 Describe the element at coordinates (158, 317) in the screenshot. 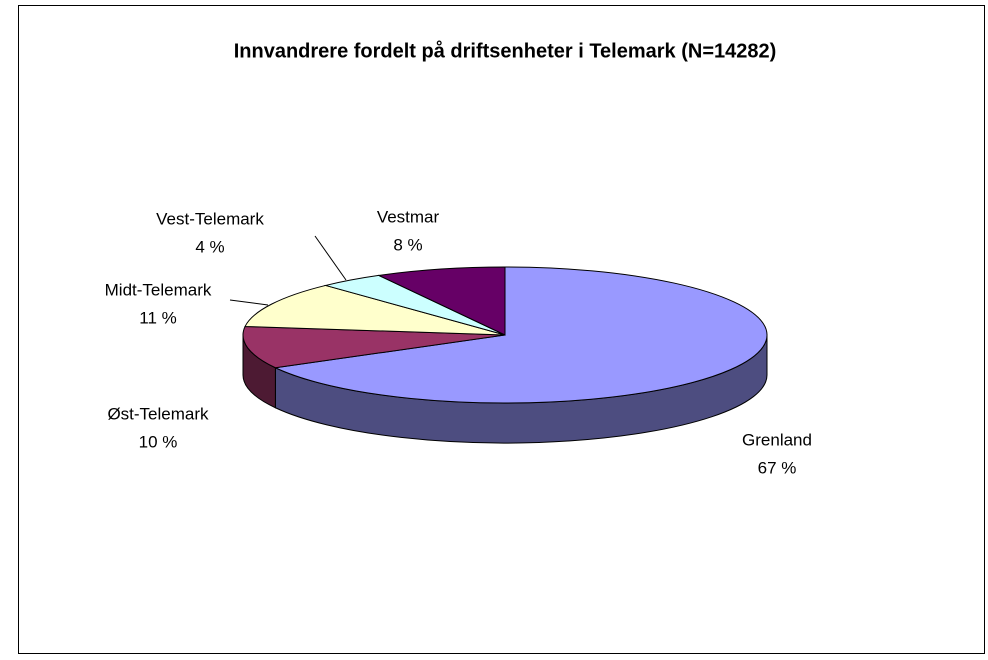

I see `slice-value-label: 11 %` at that location.